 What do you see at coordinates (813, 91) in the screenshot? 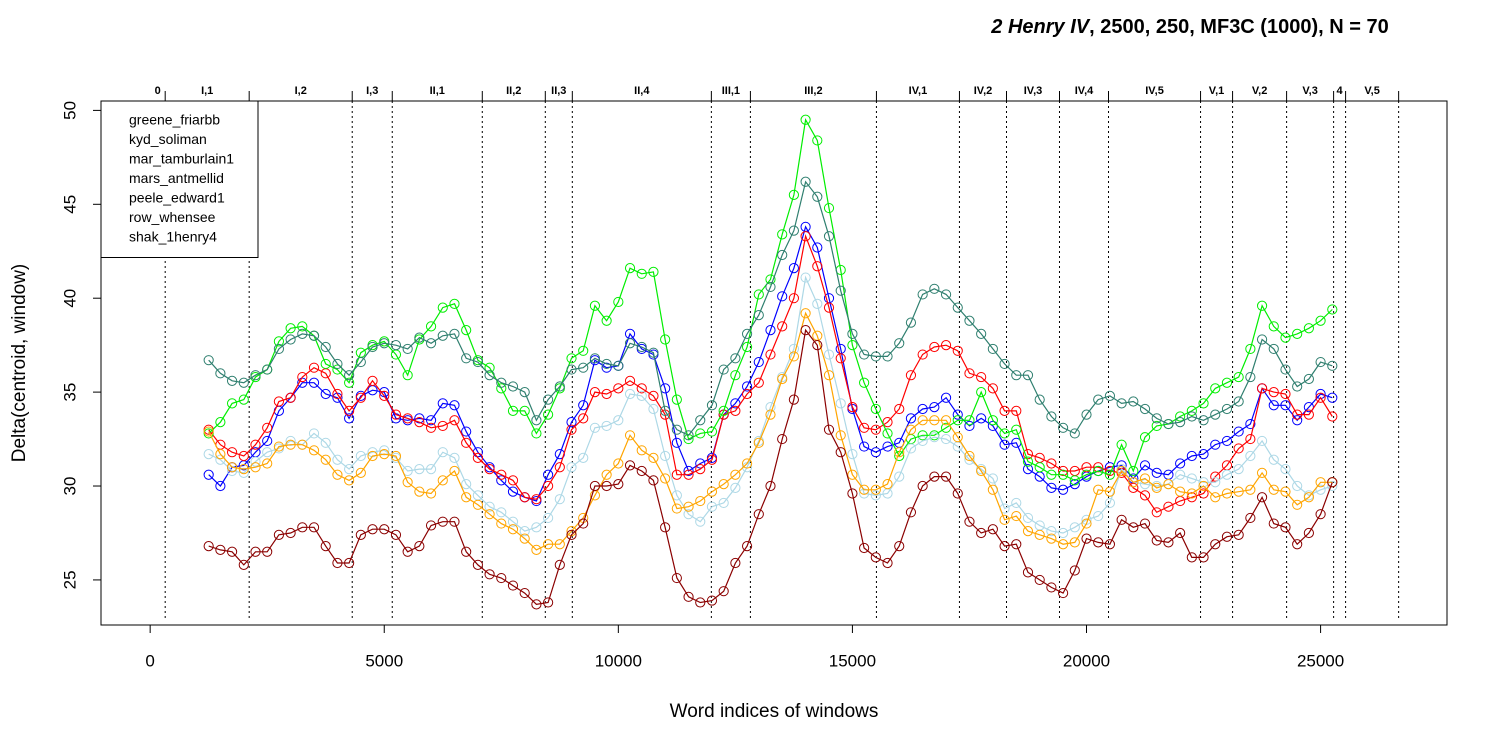
I see `scene-label: III,2` at bounding box center [813, 91].